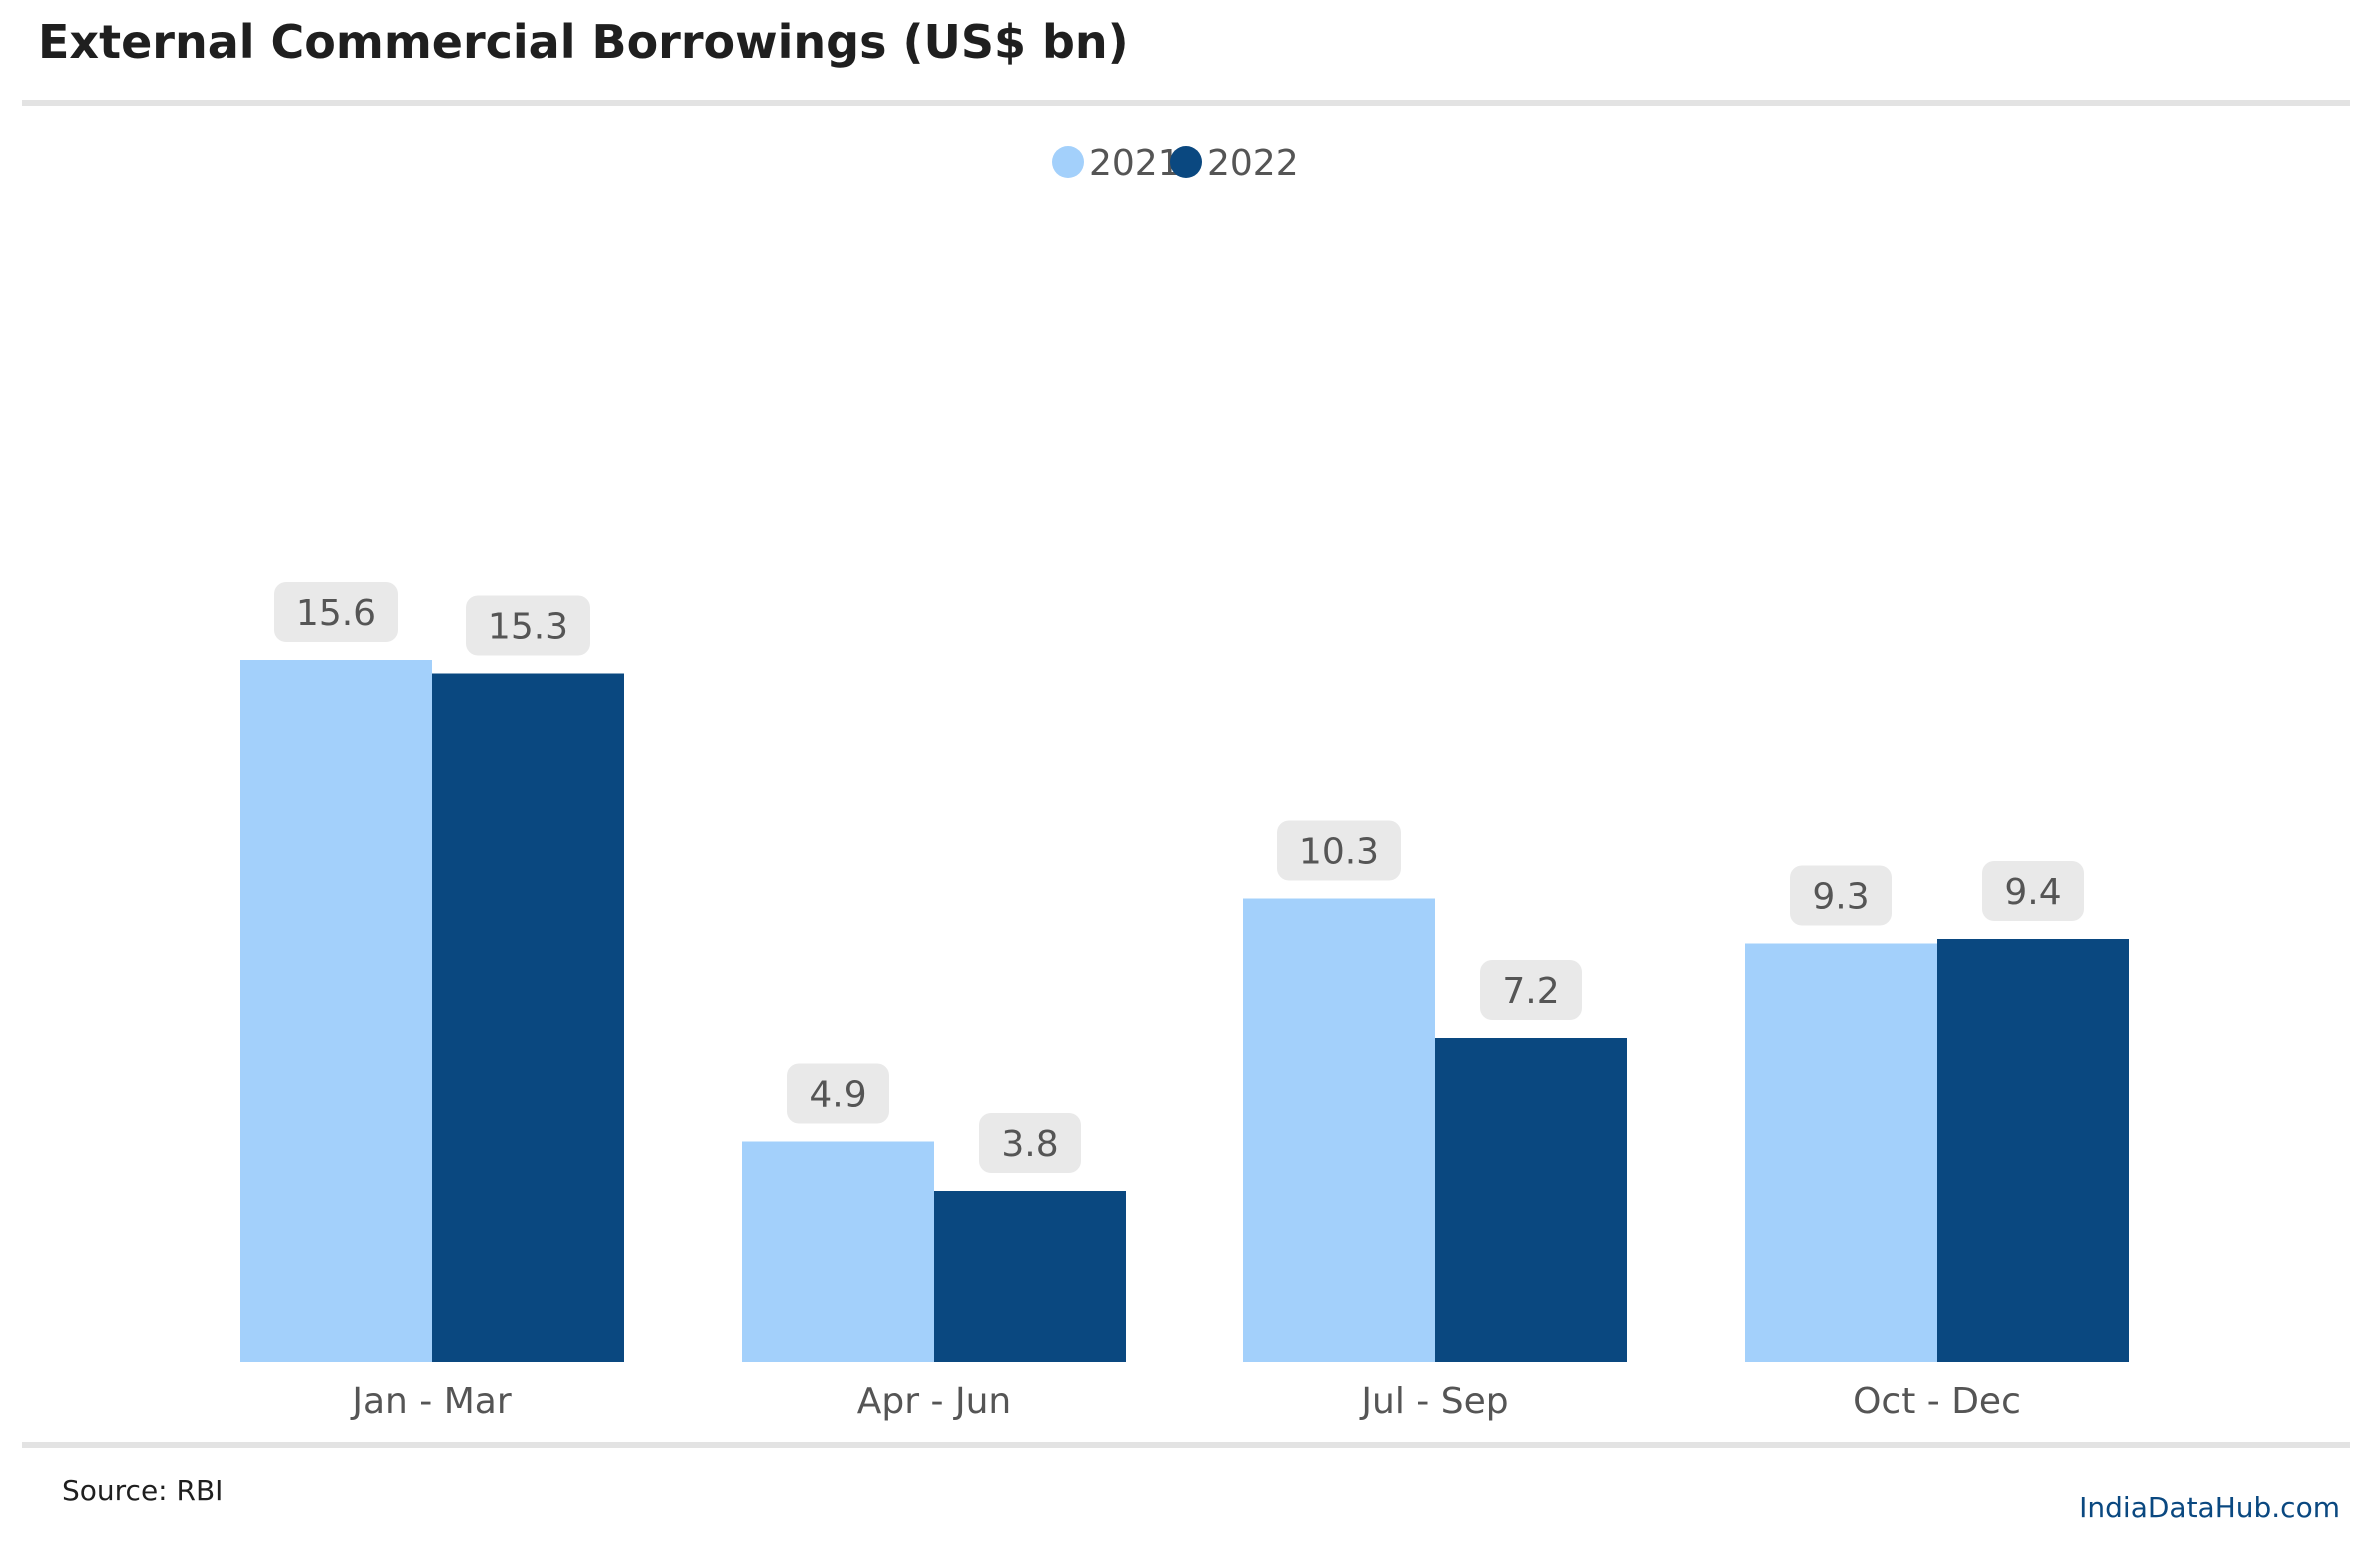 Image resolution: width=2369 pixels, height=1546 pixels. I want to click on x-axis: Jan - Mar Apr - Jun Jul - Sep Oct - Dec, so click(1185, 1401).